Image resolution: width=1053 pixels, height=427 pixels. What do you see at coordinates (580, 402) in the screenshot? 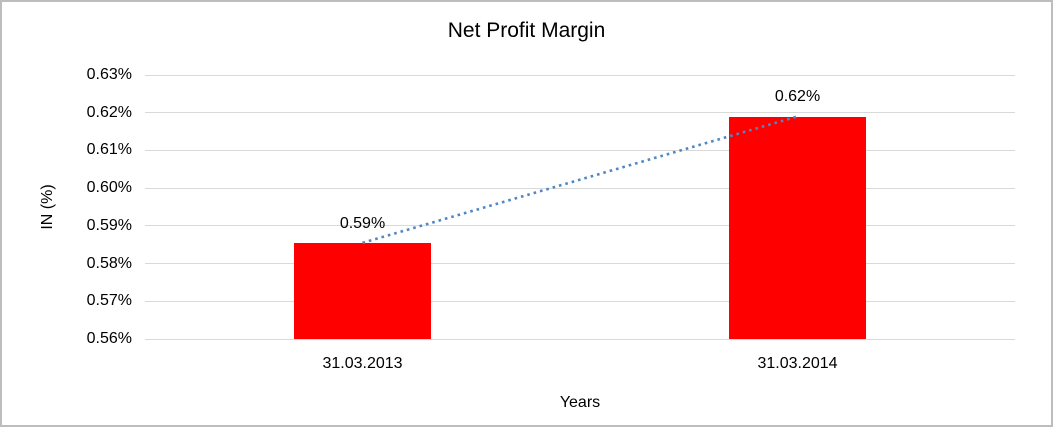
I see `x-axis-title: Years` at bounding box center [580, 402].